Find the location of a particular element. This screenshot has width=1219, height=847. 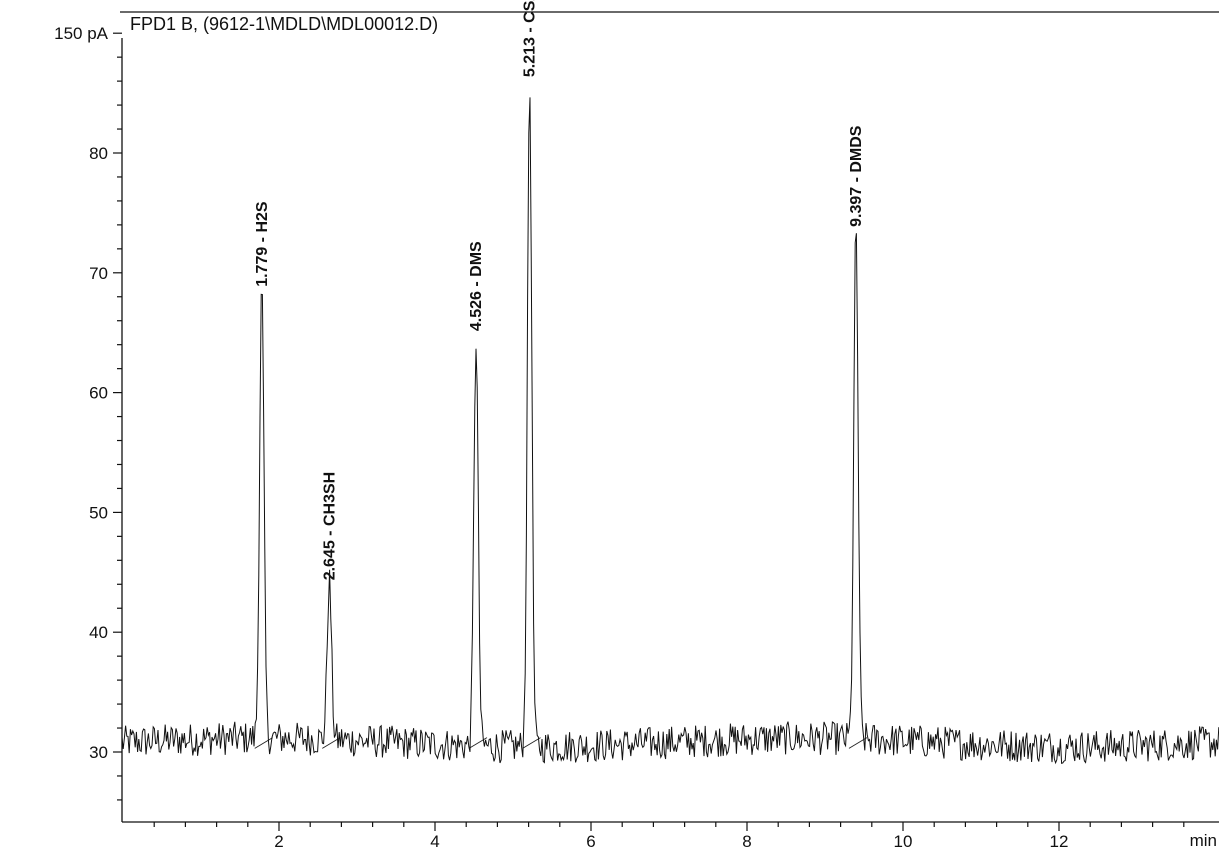

y-tick-label: 80 is located at coordinates (98, 153).